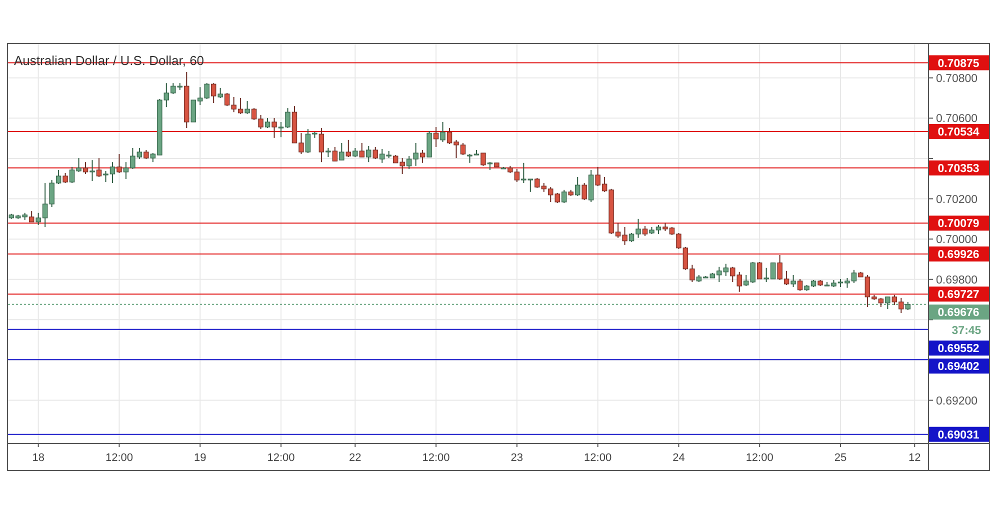  I want to click on x-tick-label: 25, so click(840, 458).